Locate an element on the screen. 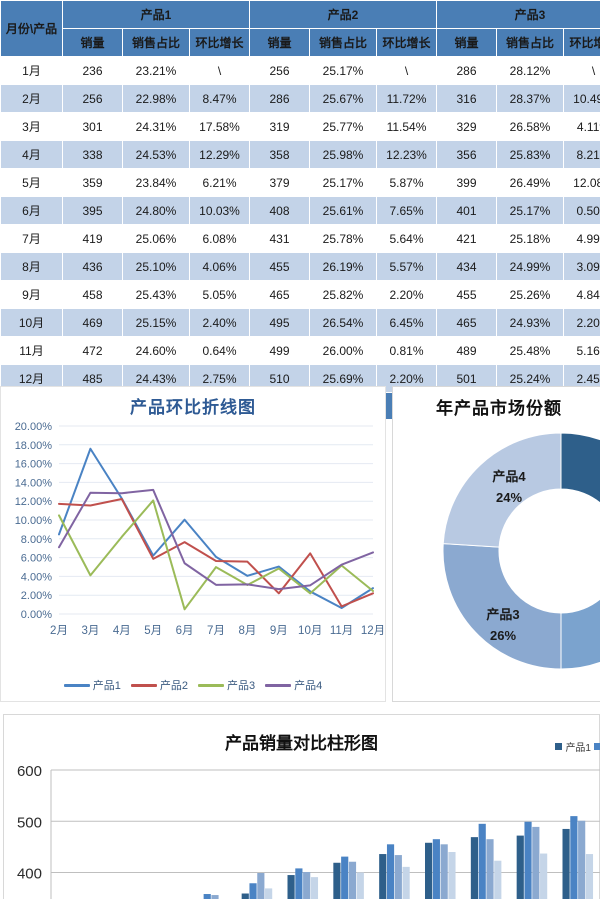  table-cell: 489 is located at coordinates (466, 350).